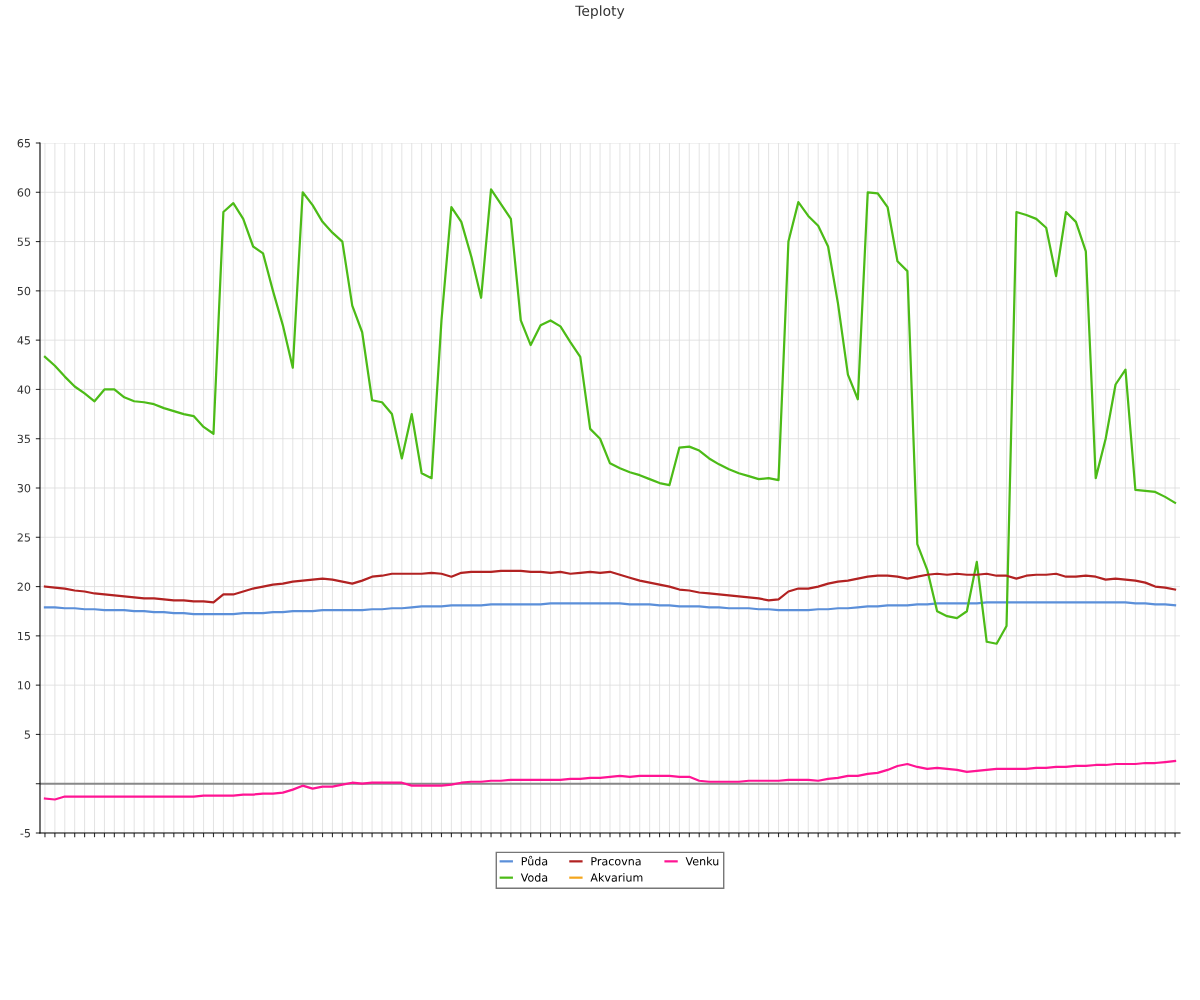 The height and width of the screenshot is (1000, 1200). What do you see at coordinates (534, 877) in the screenshot?
I see `legend-label: Voda` at bounding box center [534, 877].